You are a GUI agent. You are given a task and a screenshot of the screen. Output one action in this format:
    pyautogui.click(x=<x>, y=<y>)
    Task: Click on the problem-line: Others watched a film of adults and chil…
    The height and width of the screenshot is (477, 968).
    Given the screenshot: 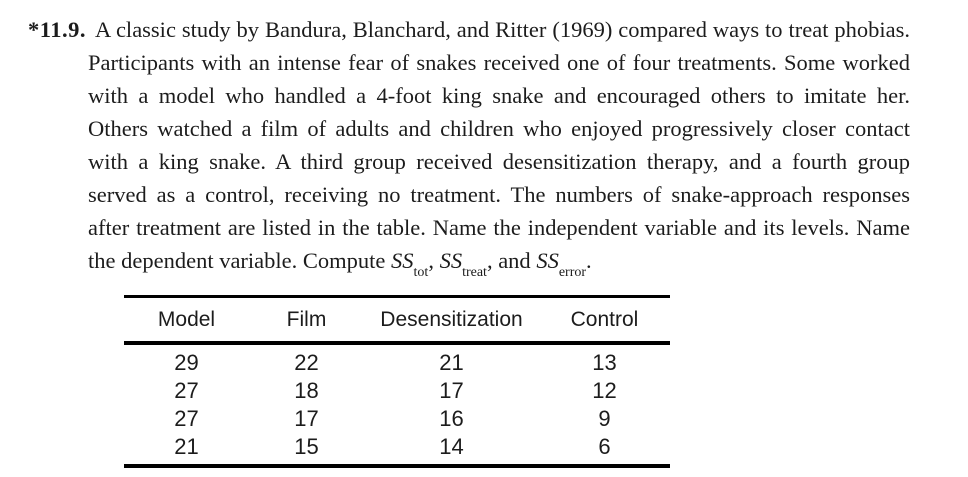 What is the action you would take?
    pyautogui.click(x=499, y=128)
    